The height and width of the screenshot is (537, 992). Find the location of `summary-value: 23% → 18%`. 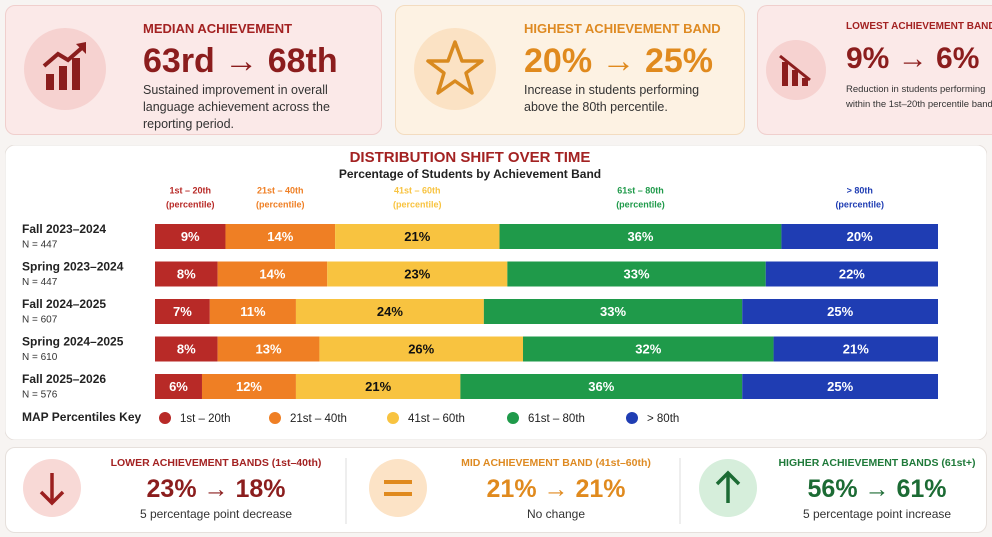

summary-value: 23% → 18% is located at coordinates (216, 489).